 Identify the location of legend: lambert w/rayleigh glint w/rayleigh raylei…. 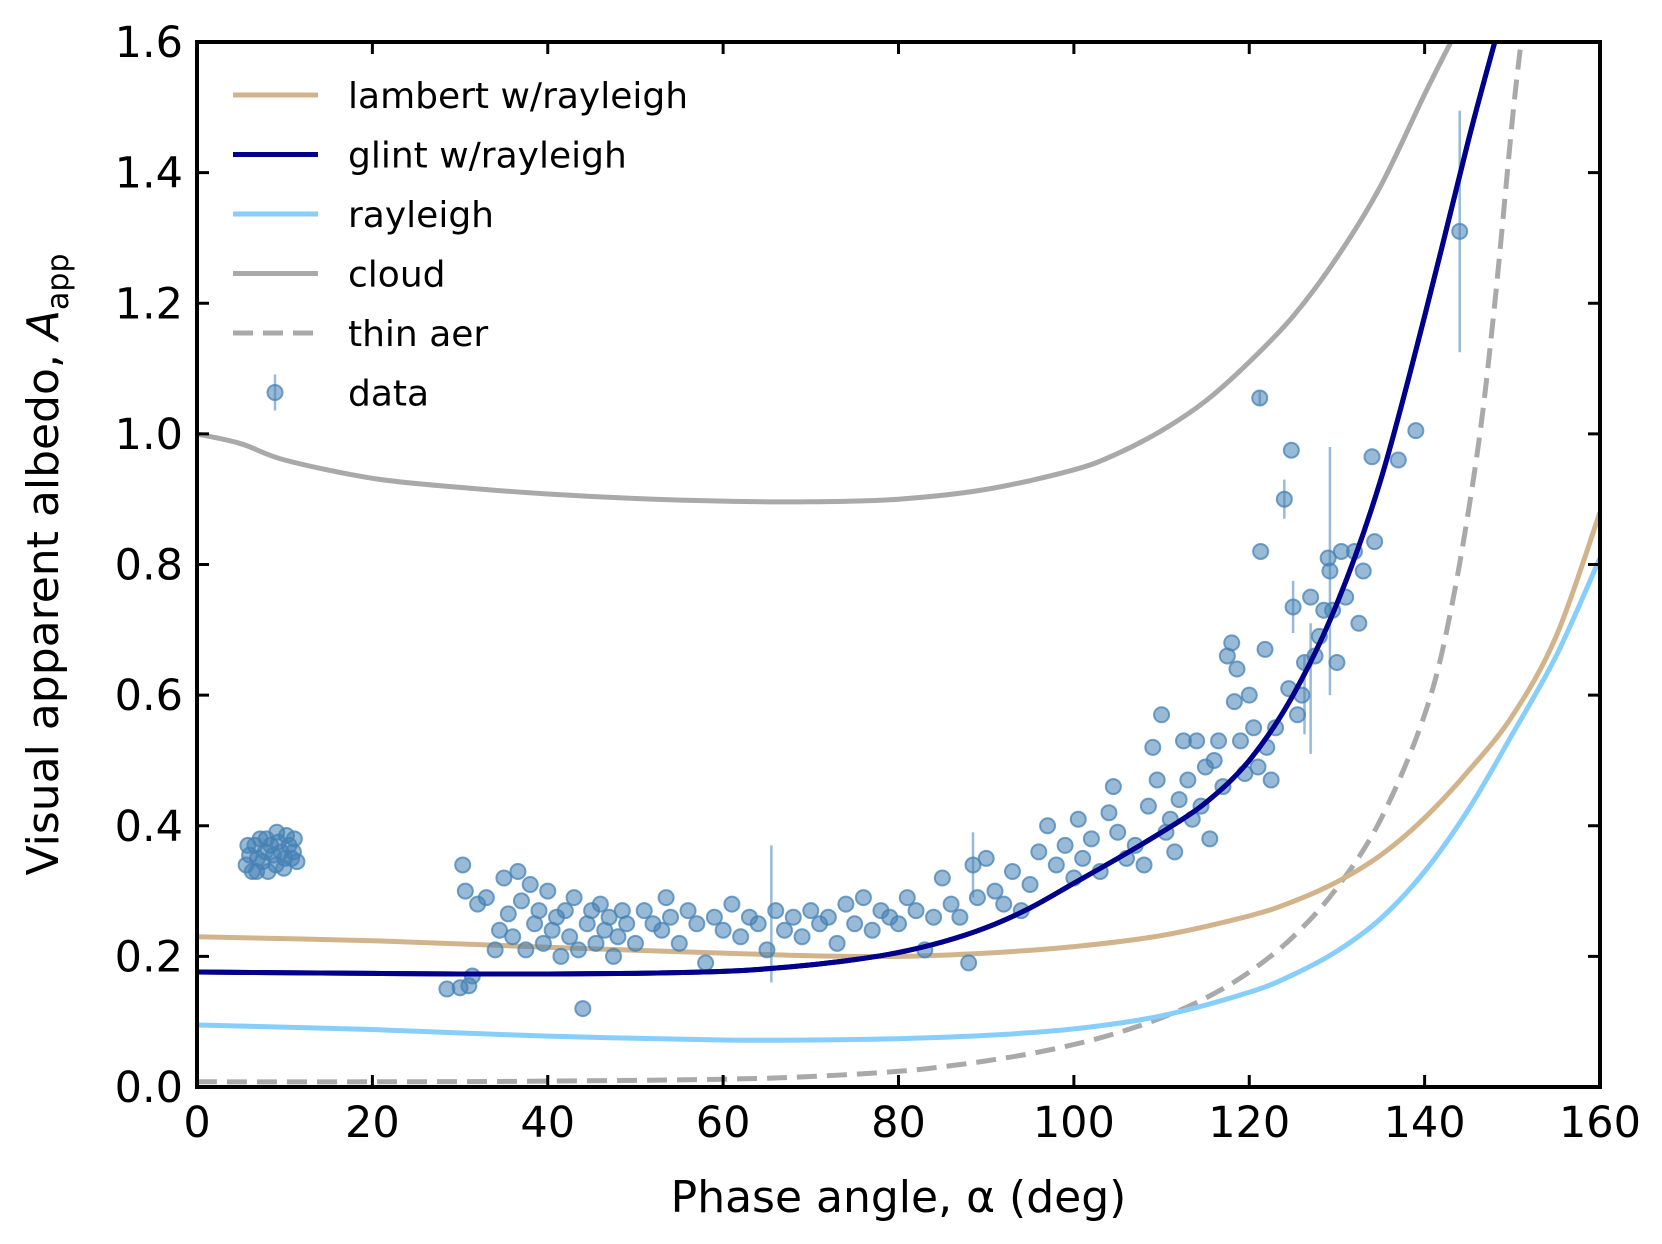
(460, 245).